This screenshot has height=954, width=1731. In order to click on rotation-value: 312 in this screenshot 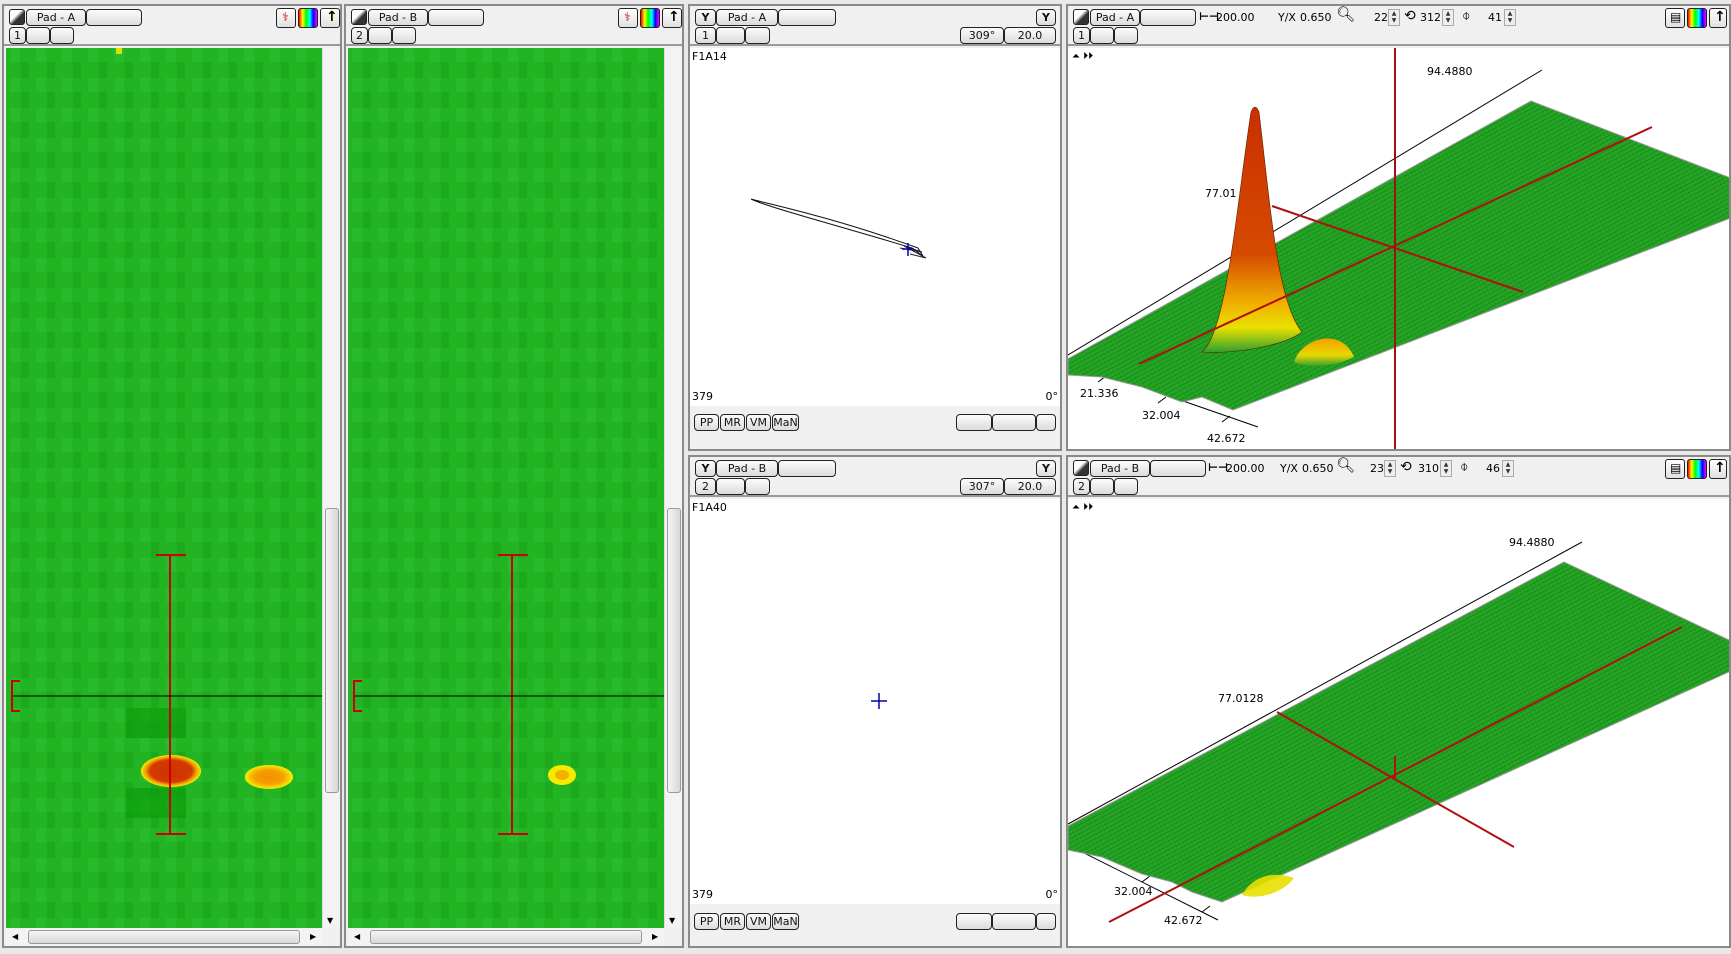, I will do `click(1430, 17)`.